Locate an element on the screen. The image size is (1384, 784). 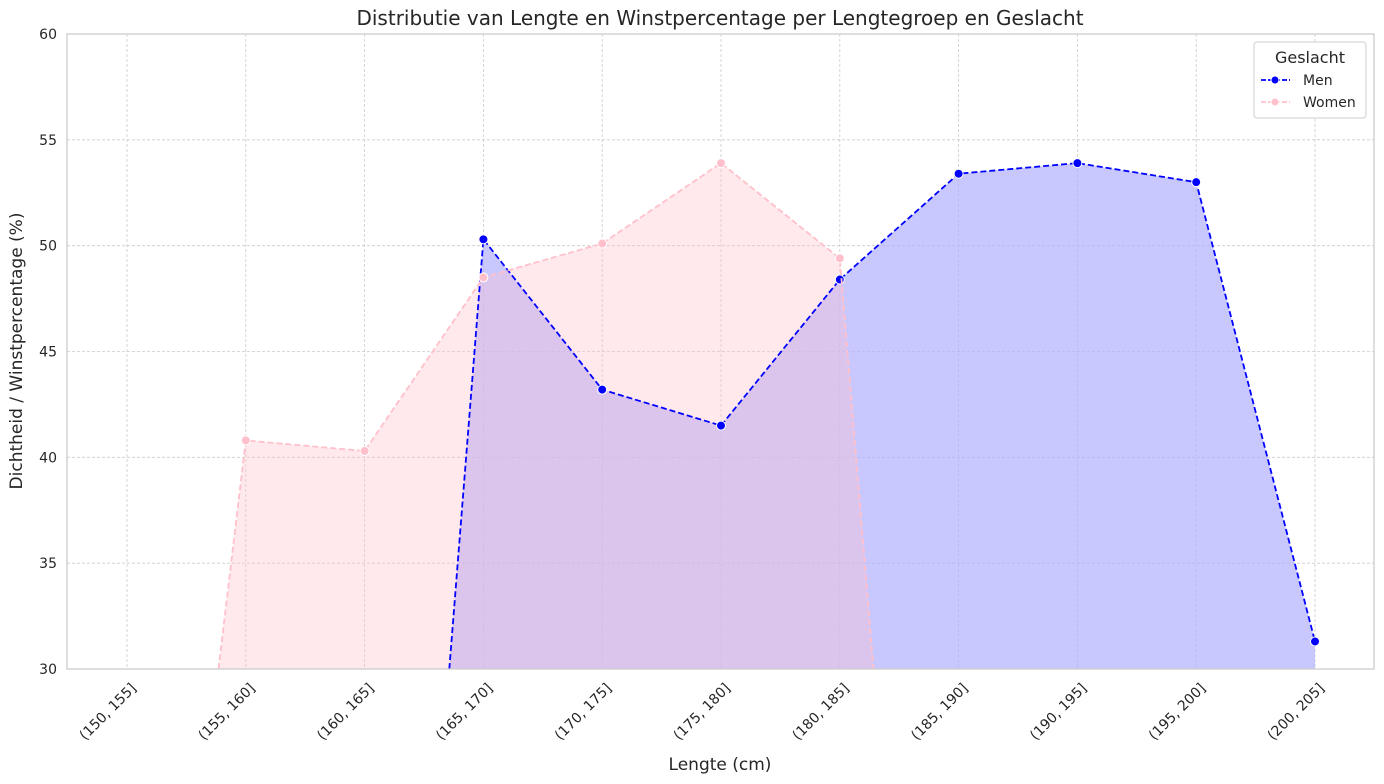
legend: Geslacht Men Women is located at coordinates (1310, 80).